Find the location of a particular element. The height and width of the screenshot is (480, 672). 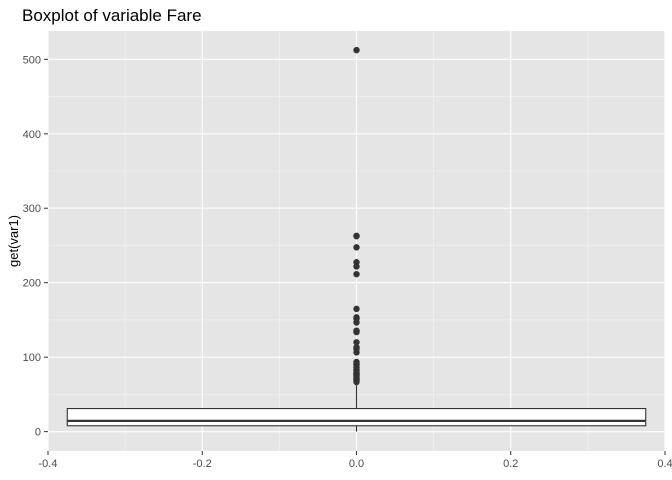

x-tick-label: 0.2 is located at coordinates (510, 464).